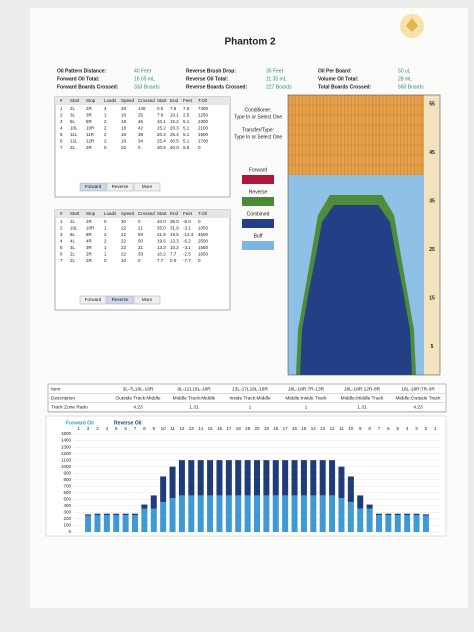 Image resolution: width=474 pixels, height=632 pixels. Describe the element at coordinates (186, 115) in the screenshot. I see `table-cell: 2.5` at that location.